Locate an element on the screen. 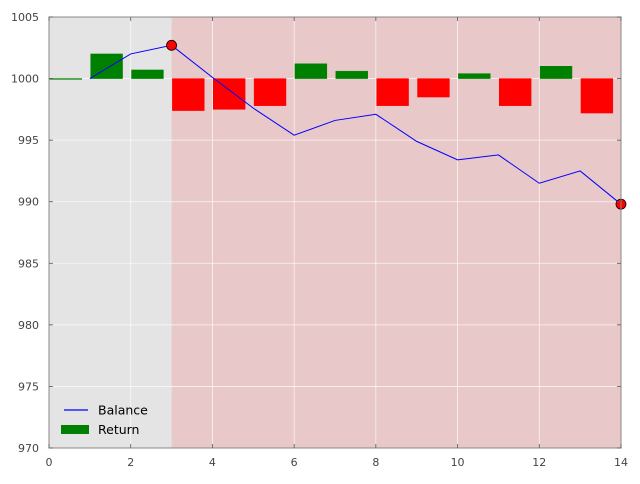 The height and width of the screenshot is (484, 640). legend: Balance Return is located at coordinates (104, 420).